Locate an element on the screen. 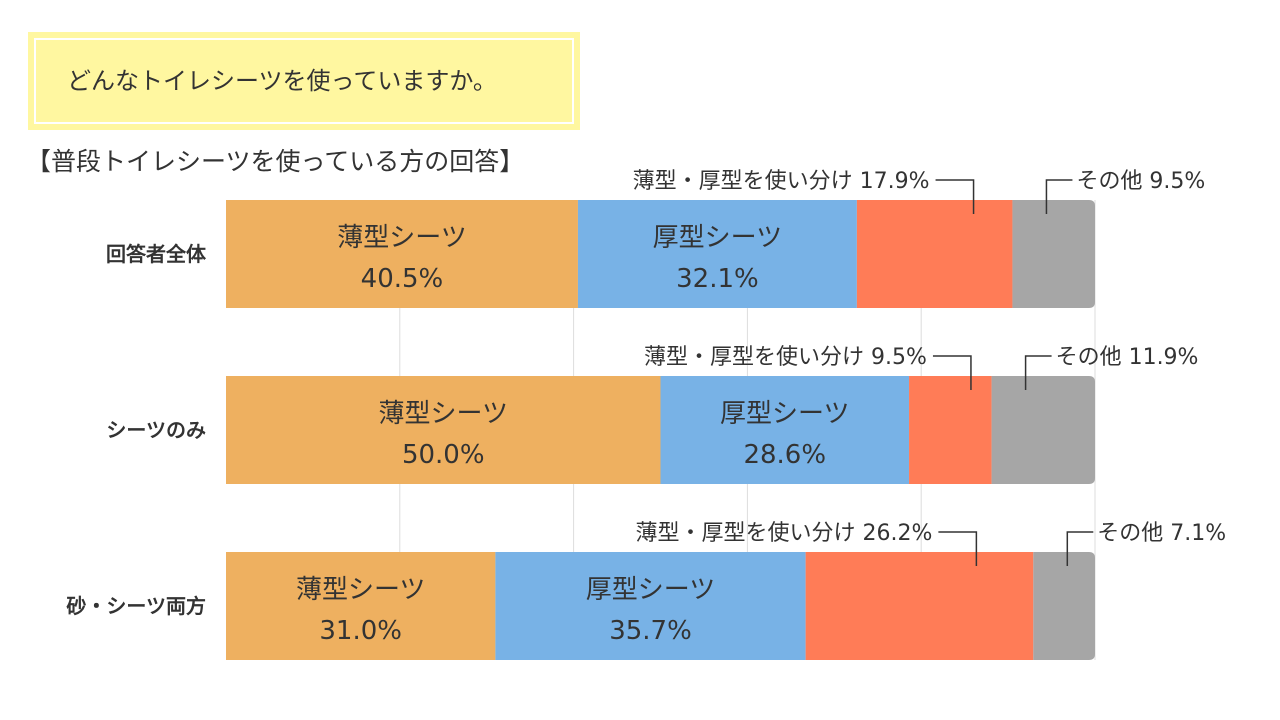 This screenshot has height=720, width=1280. callout-label-other: その他 11.9% is located at coordinates (1127, 357).